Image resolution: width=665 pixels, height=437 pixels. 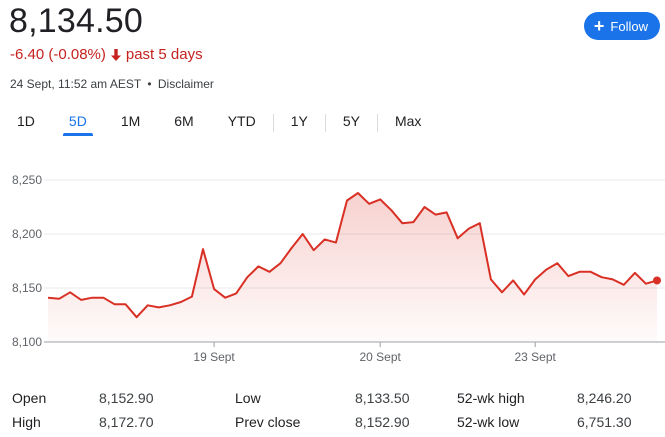 What do you see at coordinates (657, 280) in the screenshot?
I see `current-point-marker` at bounding box center [657, 280].